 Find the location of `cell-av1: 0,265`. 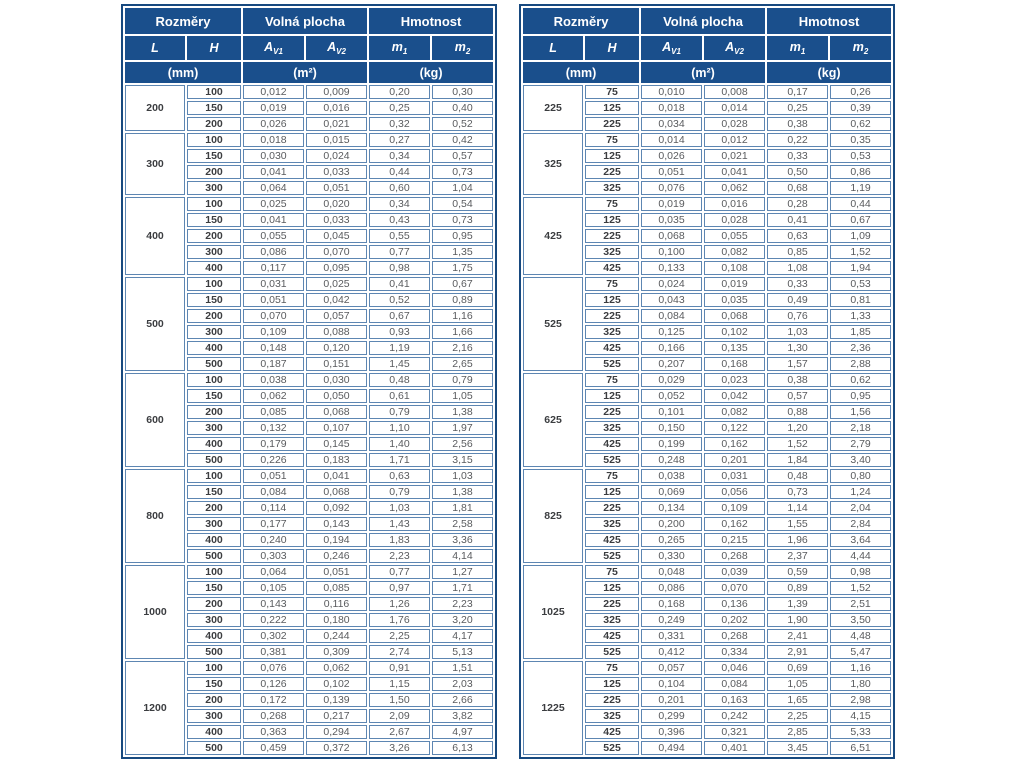

cell-av1: 0,265 is located at coordinates (672, 540).